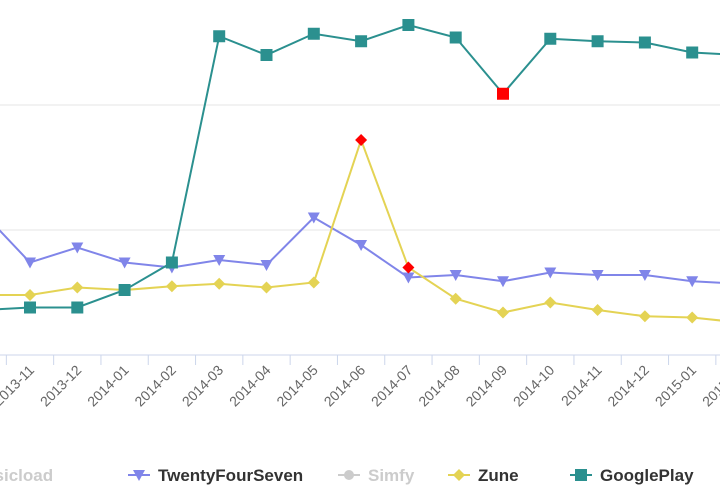 This screenshot has width=720, height=498. Describe the element at coordinates (230, 475) in the screenshot. I see `legend-label: TwentyFourSeven` at that location.